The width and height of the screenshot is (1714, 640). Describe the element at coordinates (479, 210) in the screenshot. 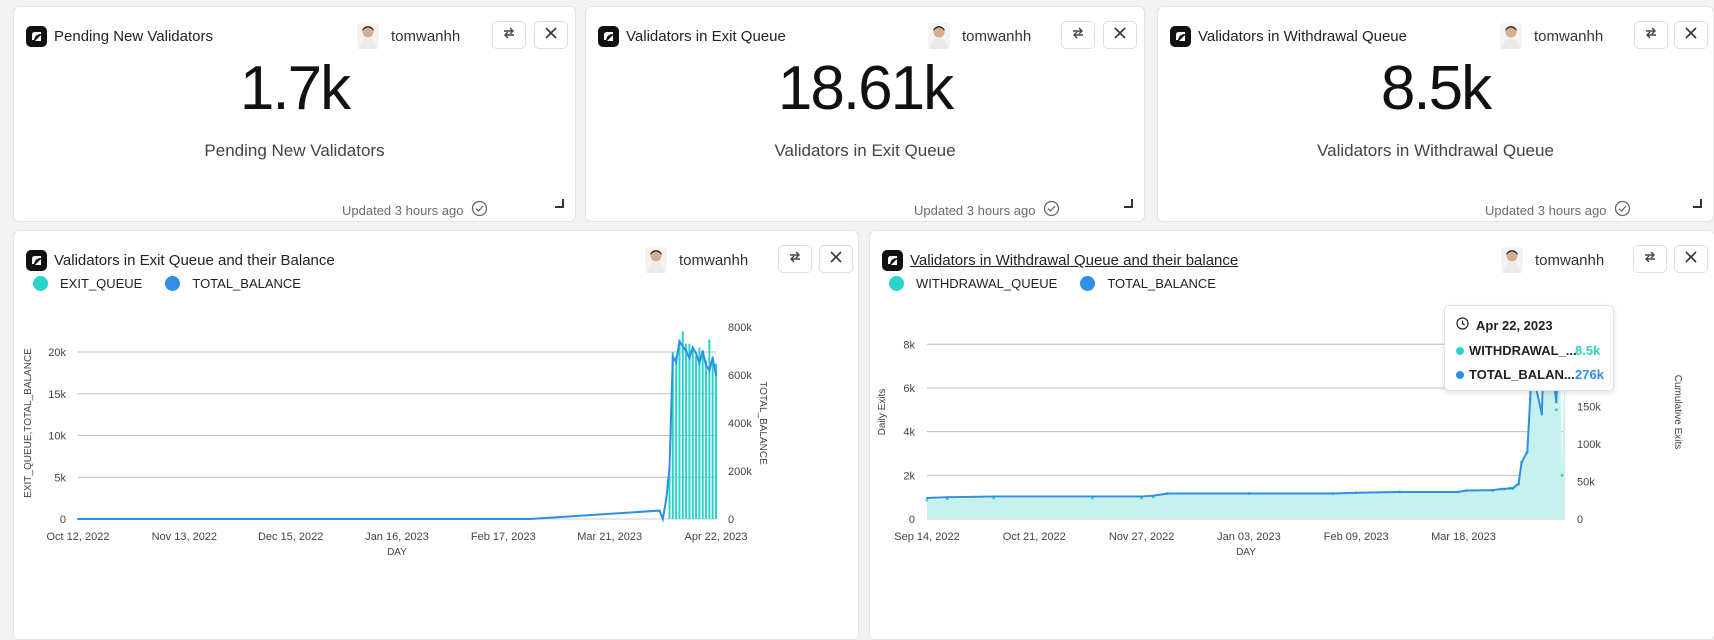

I see `check-circle-icon` at that location.